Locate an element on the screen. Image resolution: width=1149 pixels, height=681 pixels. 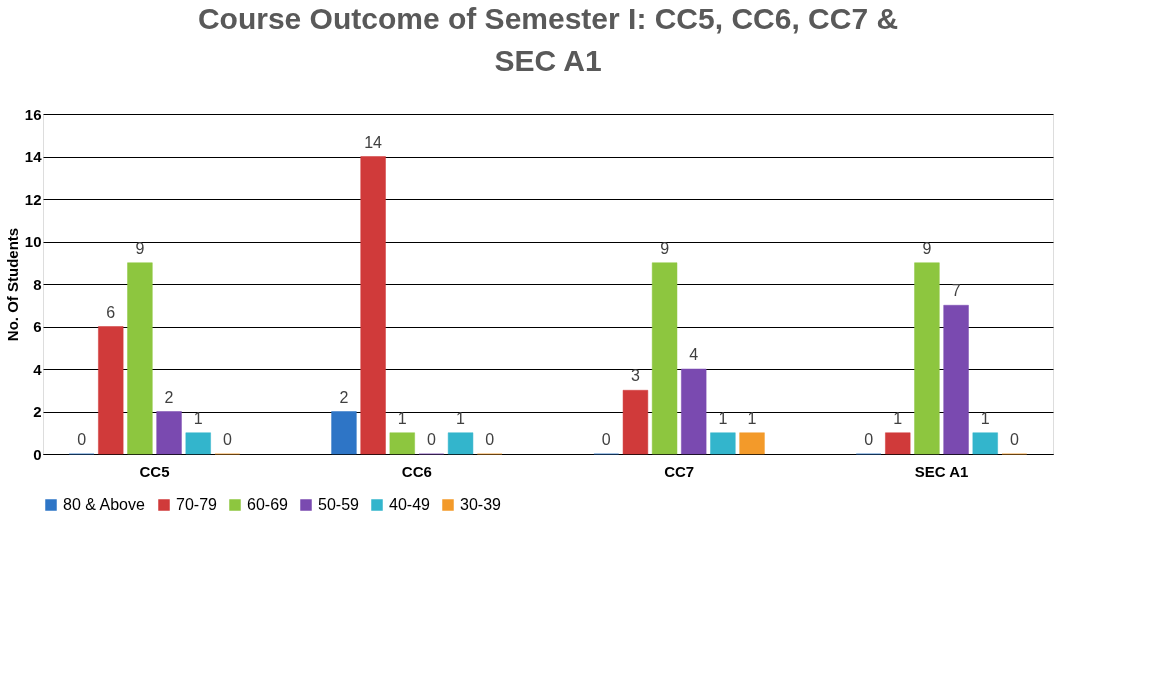
data-label: 6 is located at coordinates (111, 312).